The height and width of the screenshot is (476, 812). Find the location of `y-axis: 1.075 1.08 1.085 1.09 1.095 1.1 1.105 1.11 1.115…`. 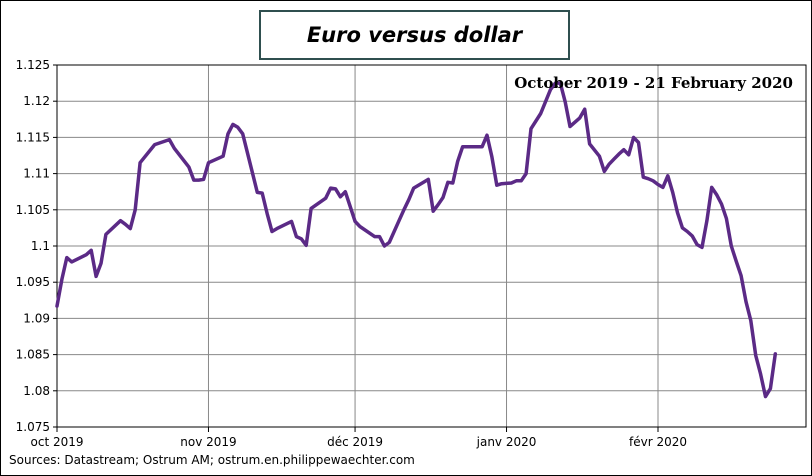

y-axis: 1.075 1.08 1.085 1.09 1.095 1.1 1.105 1.11 1.115… is located at coordinates (36, 246).